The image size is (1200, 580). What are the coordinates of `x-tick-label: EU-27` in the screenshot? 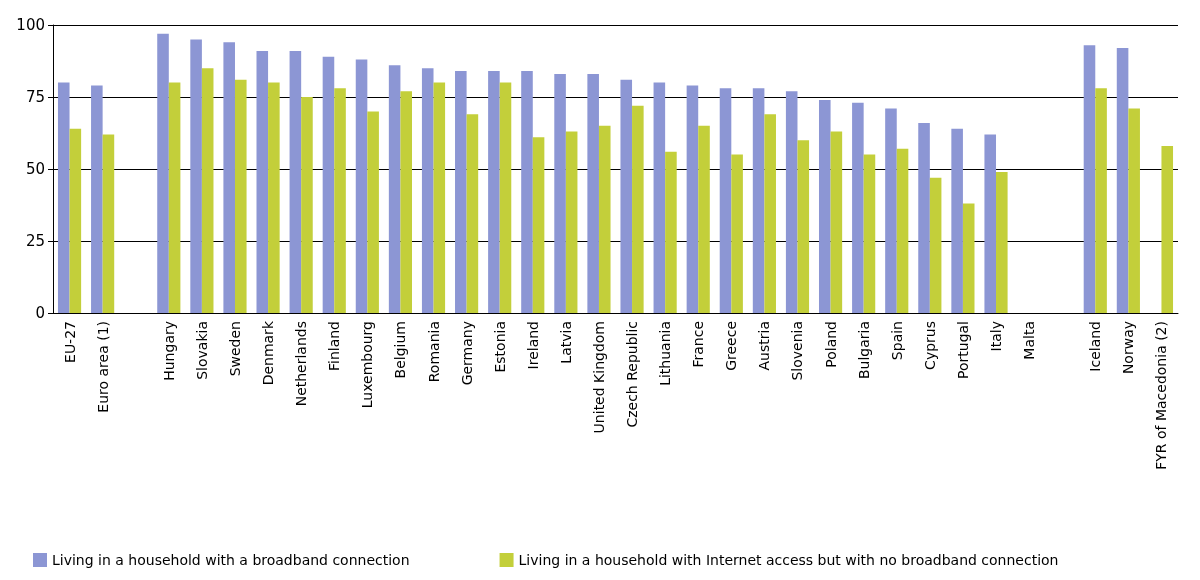 It's located at (69, 342).